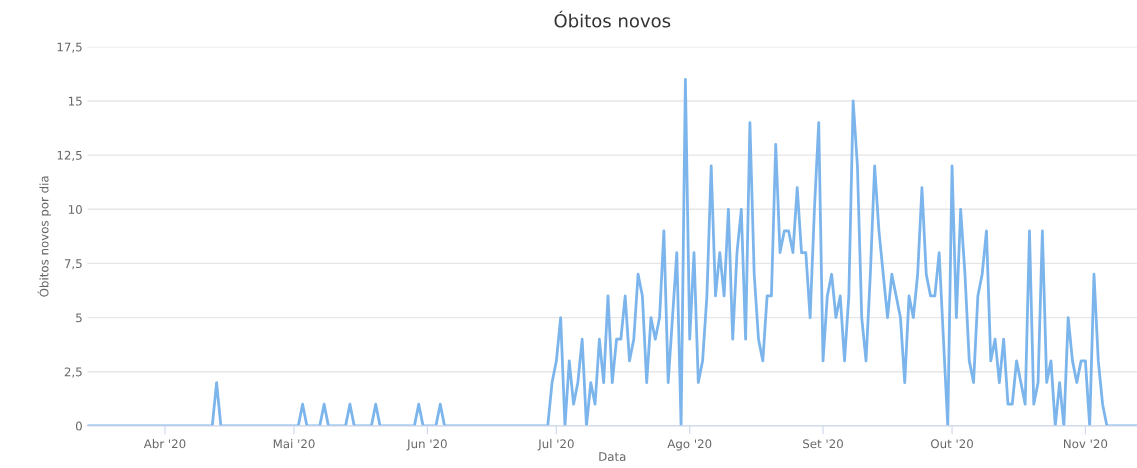 The width and height of the screenshot is (1137, 468). Describe the element at coordinates (44, 236) in the screenshot. I see `y-axis-title: Óbitos novos por dia` at that location.